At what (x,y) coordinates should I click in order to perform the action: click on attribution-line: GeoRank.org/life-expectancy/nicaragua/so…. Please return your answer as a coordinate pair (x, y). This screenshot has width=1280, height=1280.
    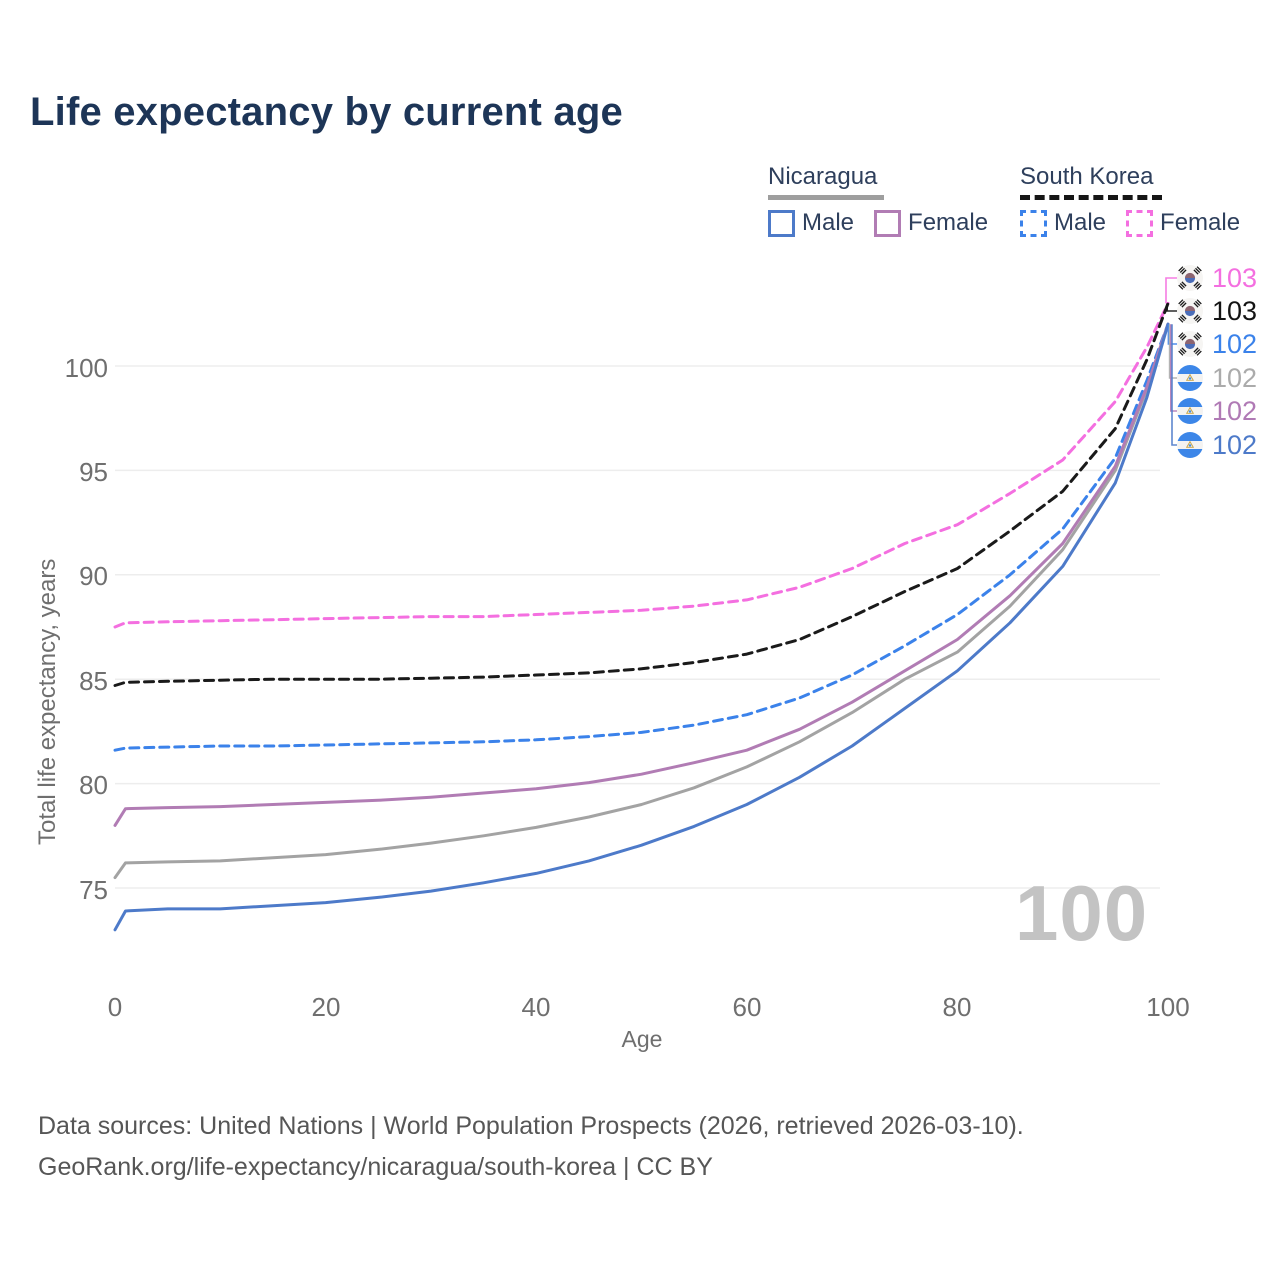
    Looking at the image, I should click on (375, 1167).